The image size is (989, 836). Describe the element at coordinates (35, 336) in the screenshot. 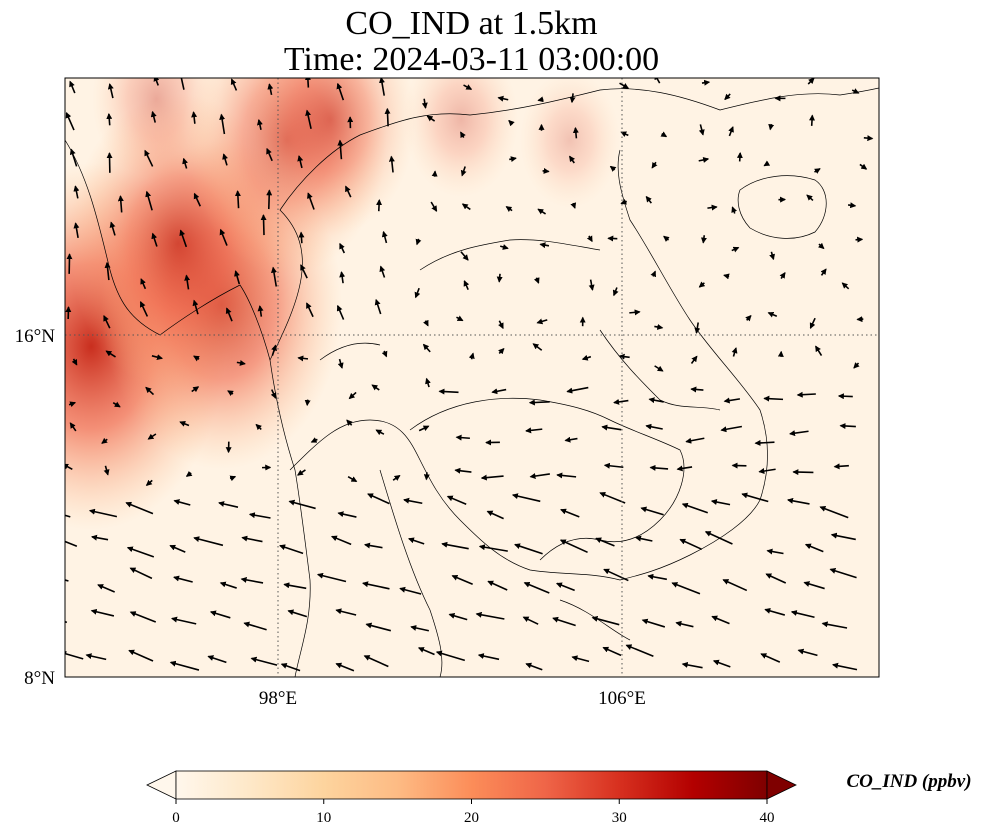

I see `y-tick-label: 16°N` at that location.